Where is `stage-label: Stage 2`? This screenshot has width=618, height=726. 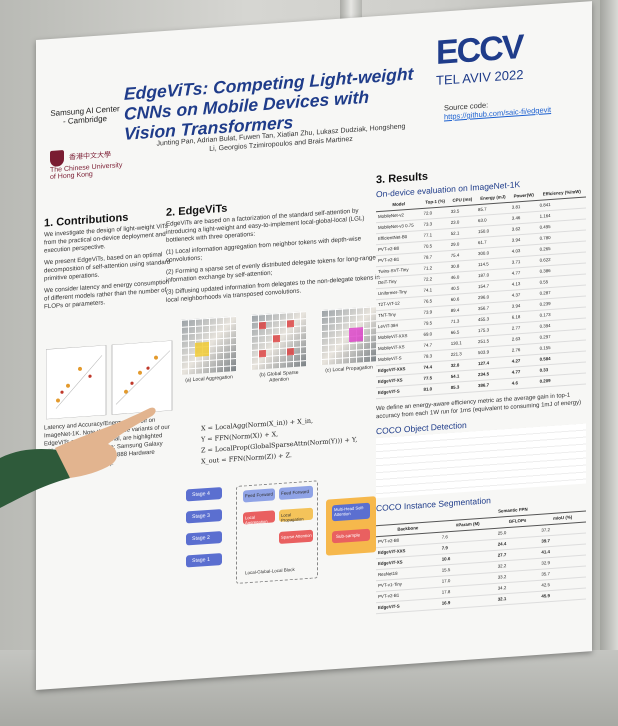
stage-label: Stage 2 is located at coordinates (201, 538).